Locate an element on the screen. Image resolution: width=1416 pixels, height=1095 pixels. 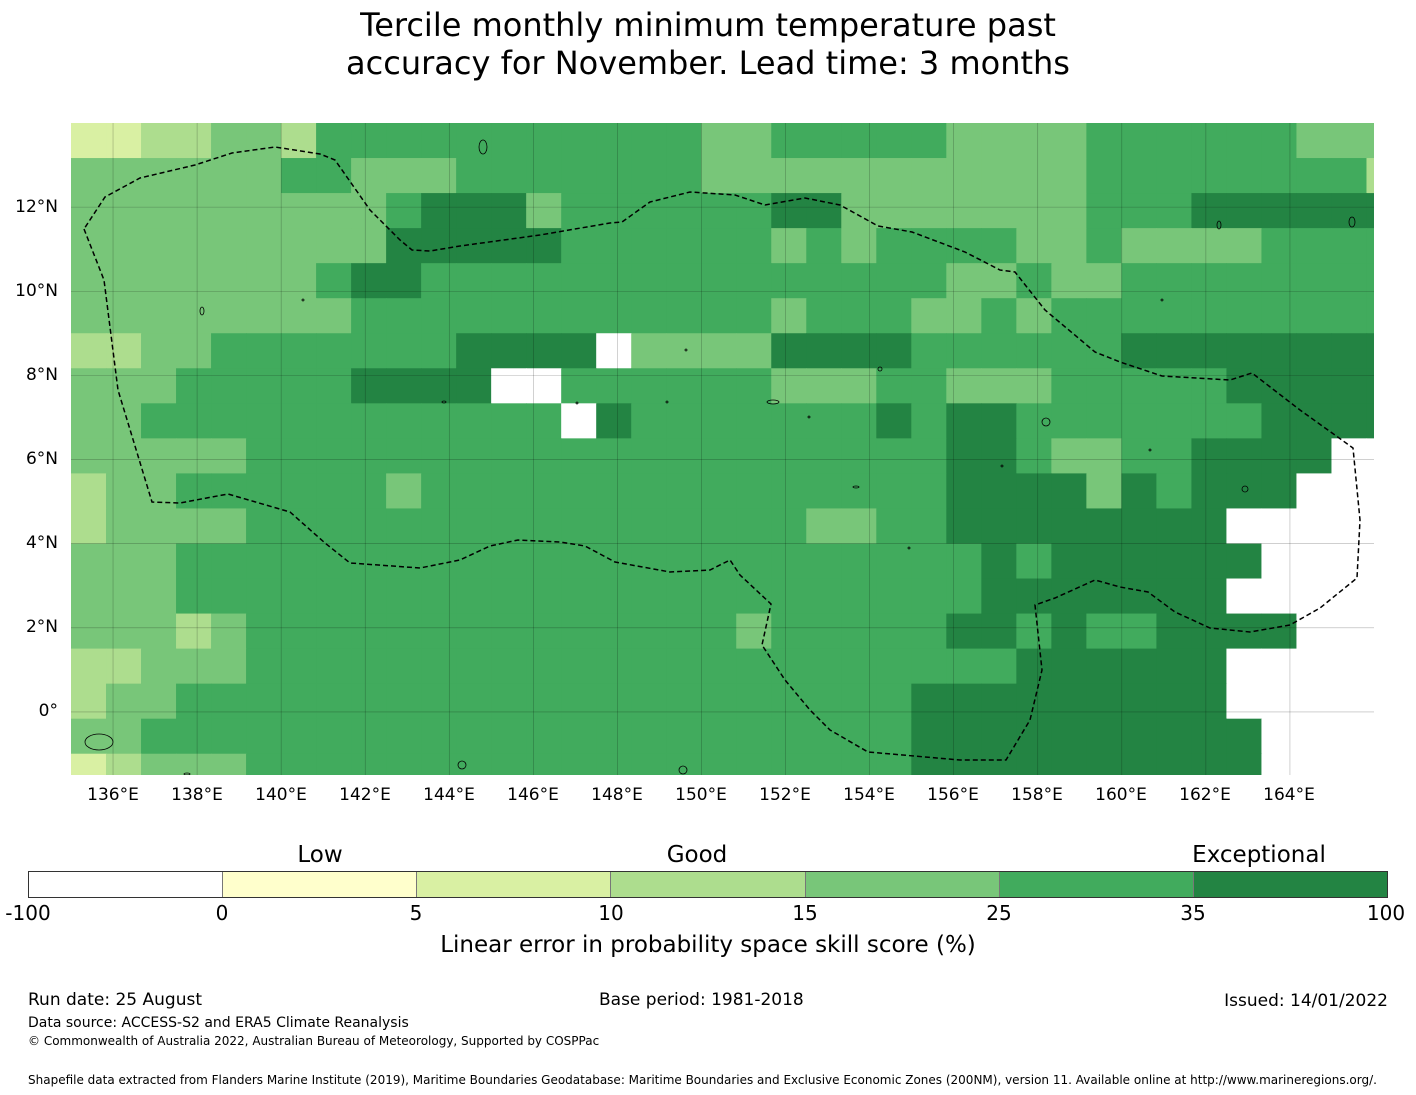
lon-label: 158°E is located at coordinates (1037, 795).